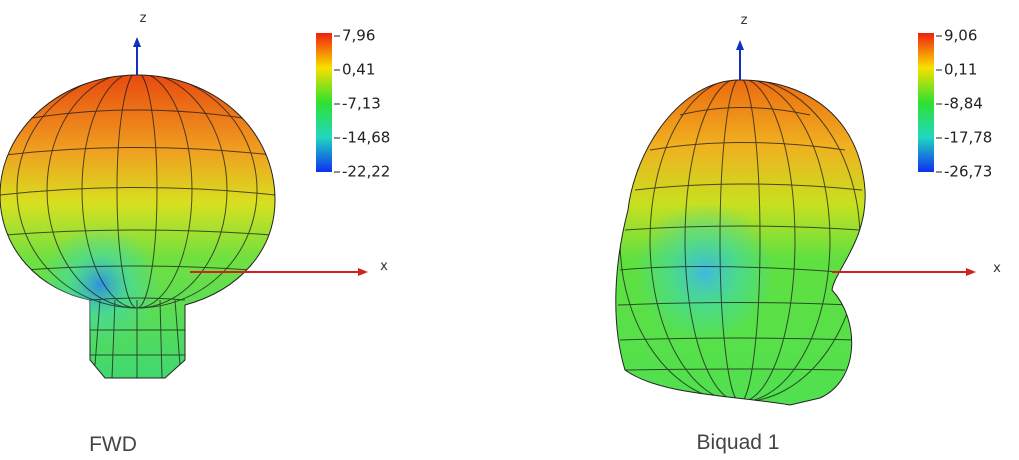 The height and width of the screenshot is (460, 1019). Describe the element at coordinates (113, 444) in the screenshot. I see `caption: FWD` at that location.